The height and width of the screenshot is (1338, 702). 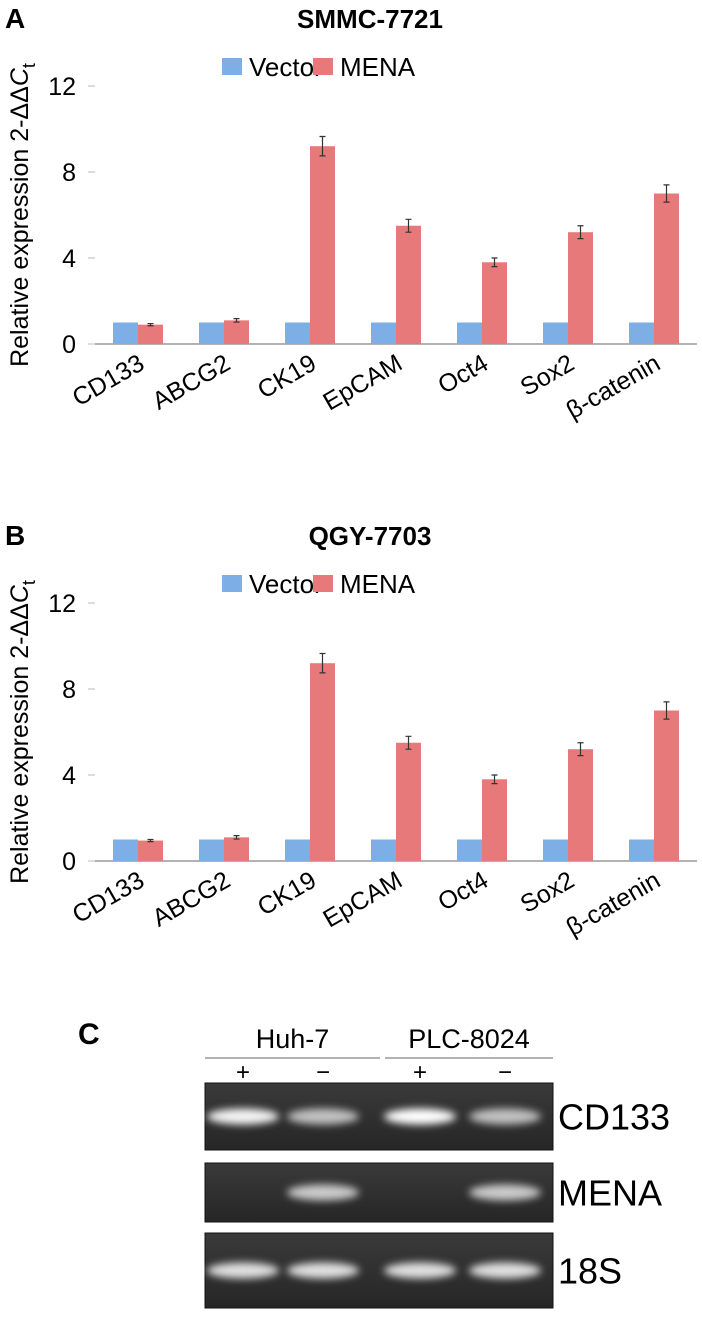 I want to click on chart-title: SMMC-7721, so click(x=370, y=19).